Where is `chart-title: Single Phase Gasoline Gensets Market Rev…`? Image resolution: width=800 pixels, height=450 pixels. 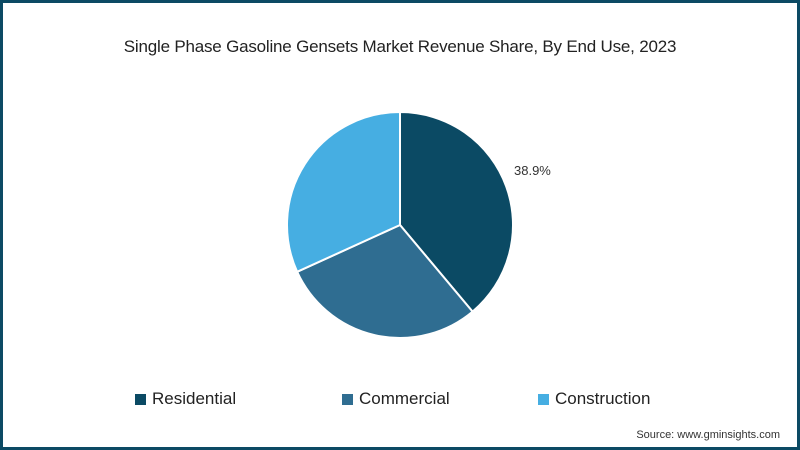 chart-title: Single Phase Gasoline Gensets Market Rev… is located at coordinates (400, 46).